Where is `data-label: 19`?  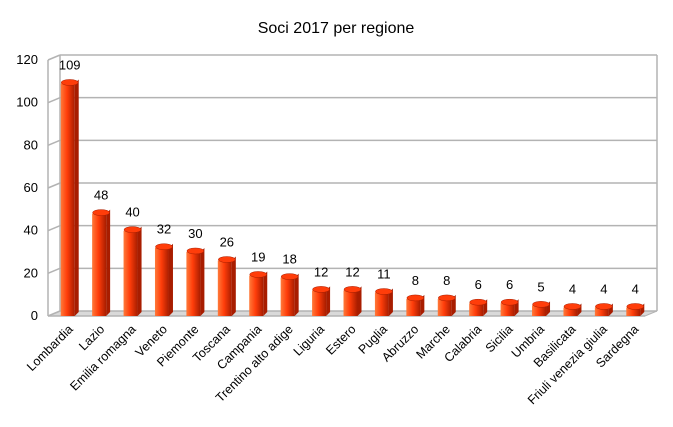 data-label: 19 is located at coordinates (258, 256).